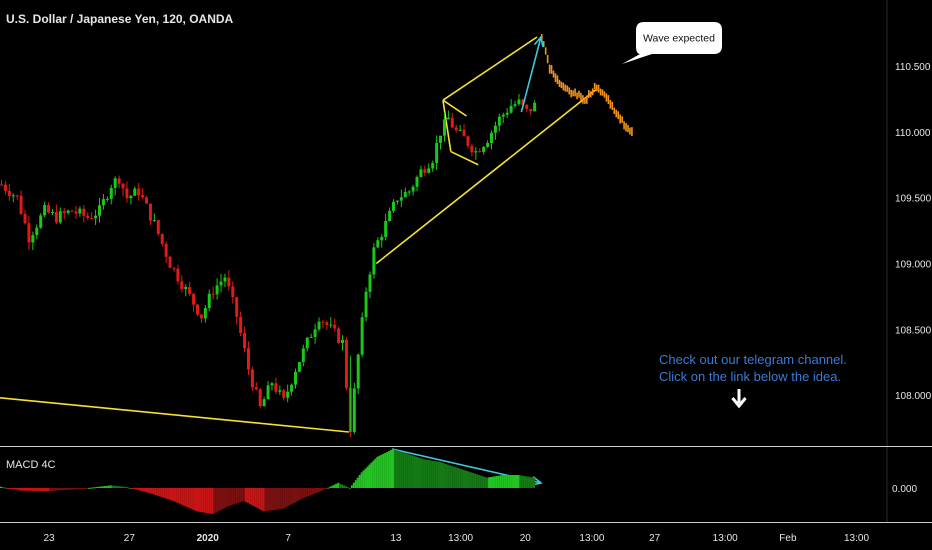  Describe the element at coordinates (538, 41) in the screenshot. I see `impulse-arrow-head` at that location.